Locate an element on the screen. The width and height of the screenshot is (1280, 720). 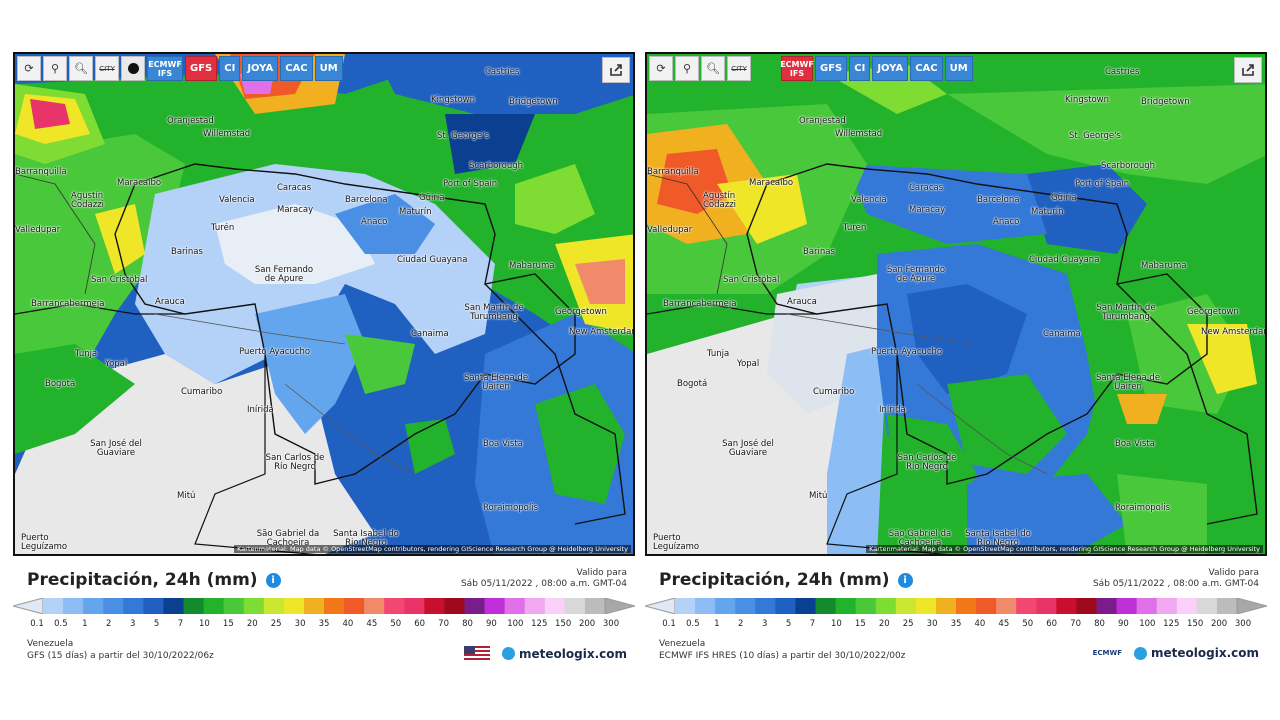
scale-tick-label: 60 is located at coordinates (1052, 624).